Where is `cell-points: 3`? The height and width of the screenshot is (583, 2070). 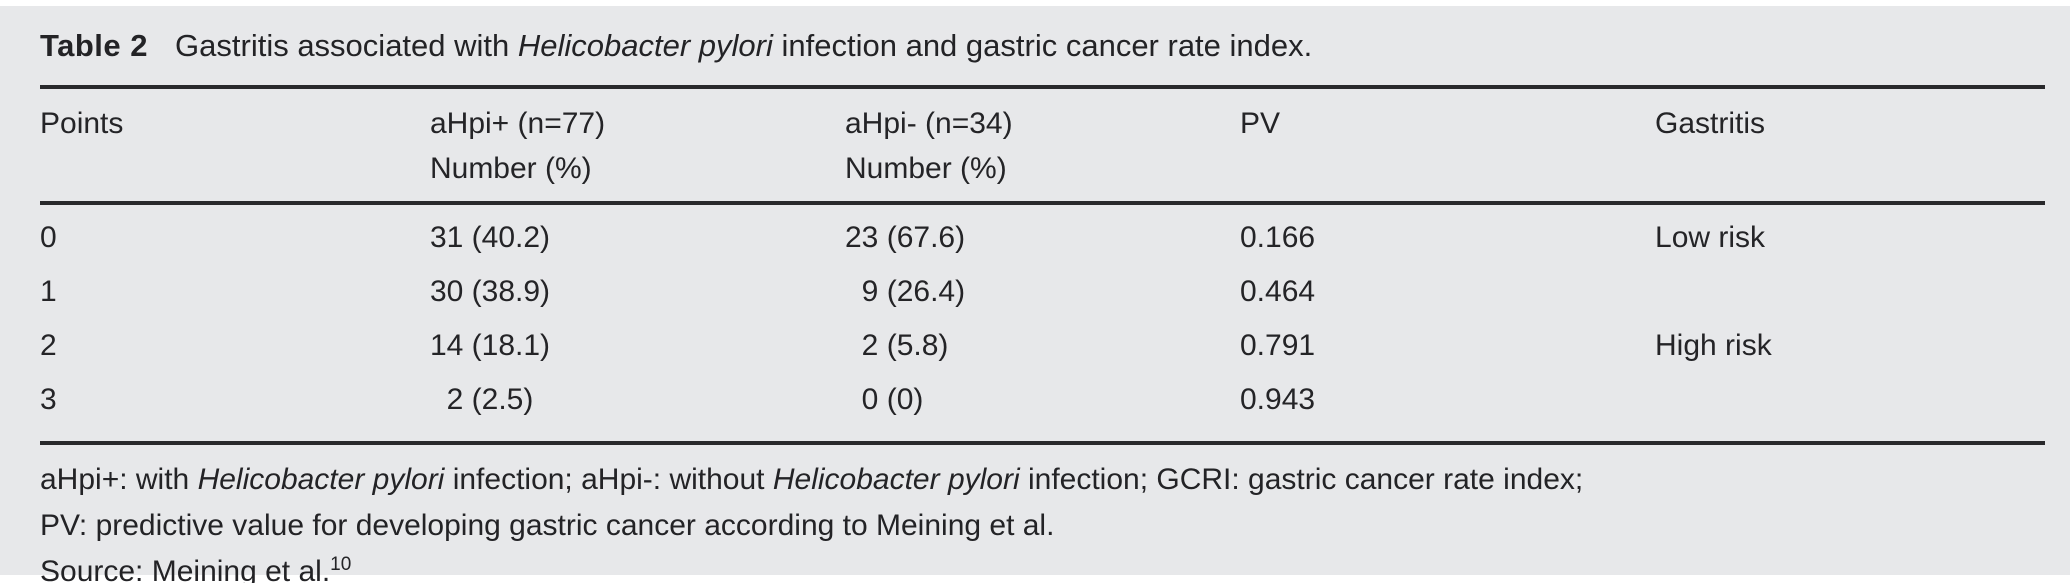 cell-points: 3 is located at coordinates (48, 399).